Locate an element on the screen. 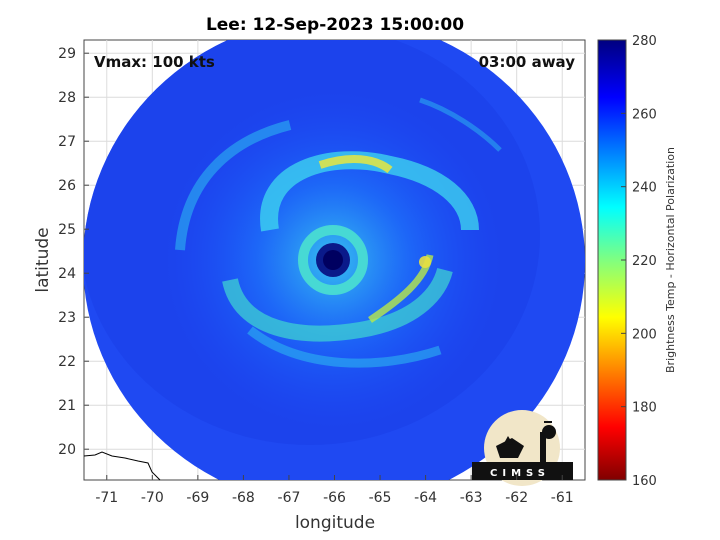 The height and width of the screenshot is (540, 720). time-away-annotation: 03:00 away is located at coordinates (527, 62).